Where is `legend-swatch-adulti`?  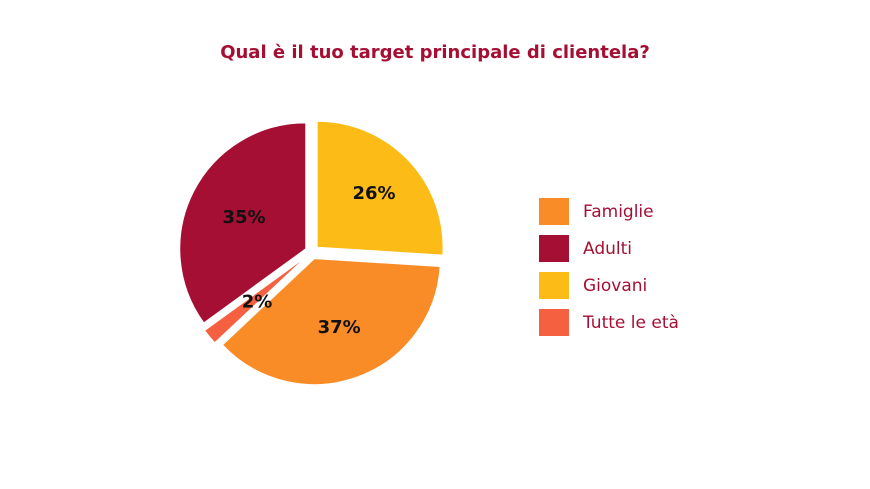
legend-swatch-adulti is located at coordinates (554, 248).